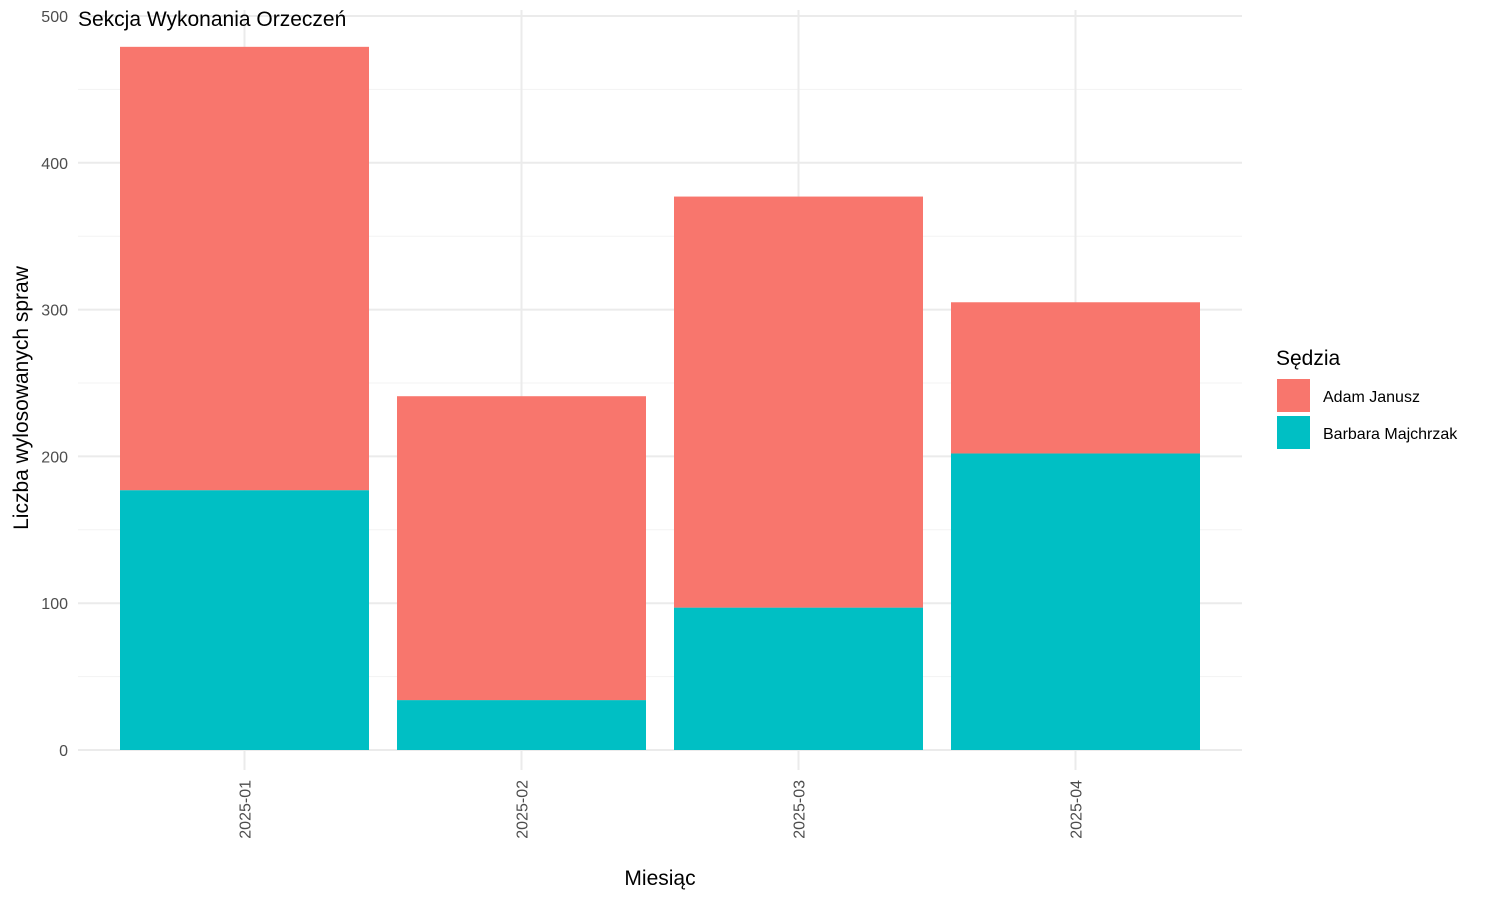 The width and height of the screenshot is (1500, 900). Describe the element at coordinates (659, 878) in the screenshot. I see `x-axis-title: Miesiąc` at that location.